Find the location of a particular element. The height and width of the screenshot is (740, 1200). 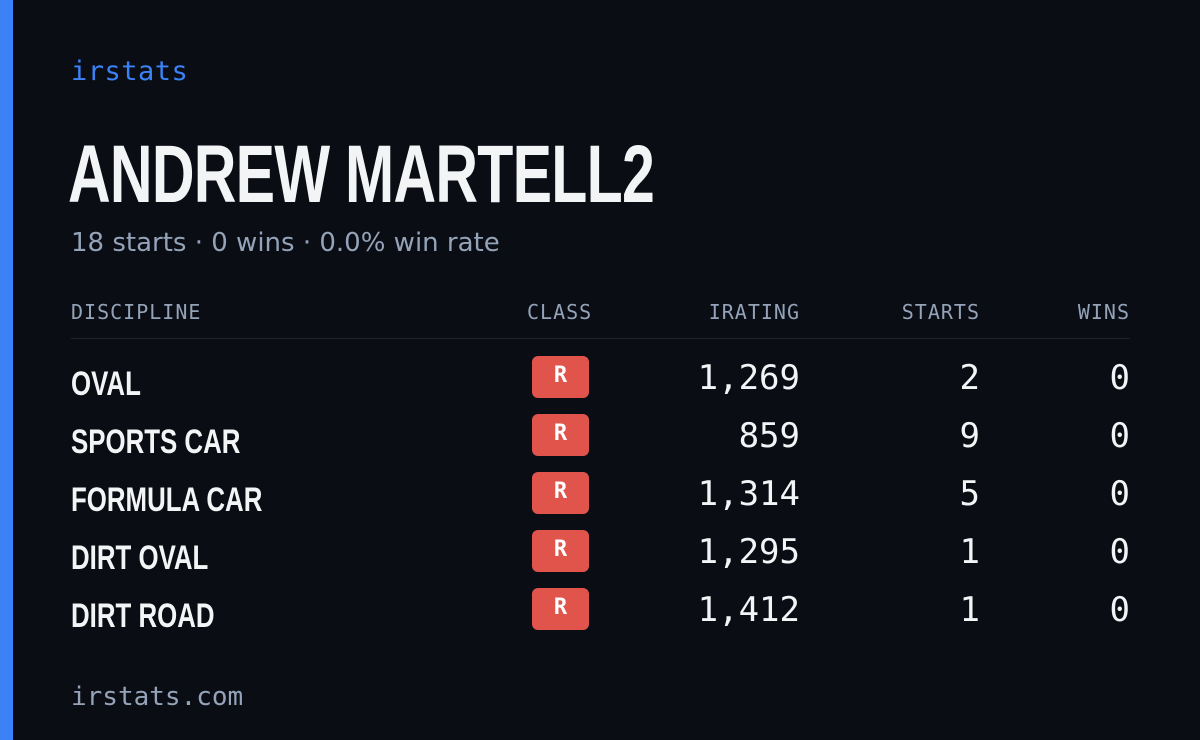

irating-value: 1,314 is located at coordinates (748, 494).